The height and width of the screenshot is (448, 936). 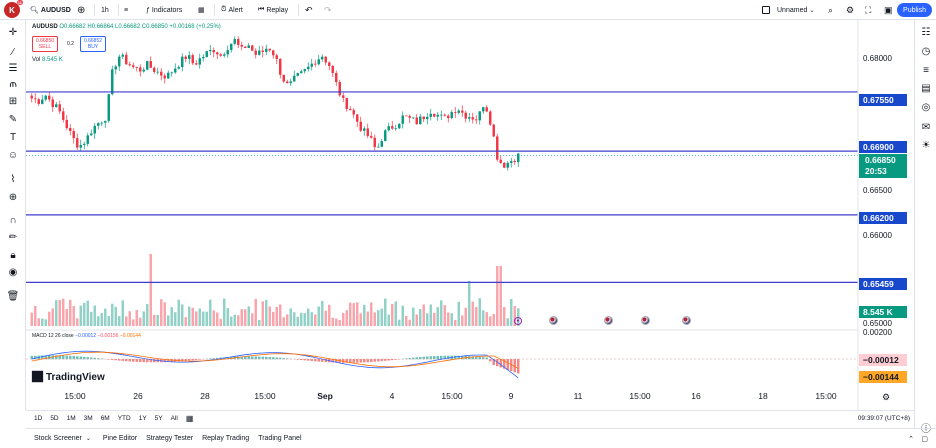 What do you see at coordinates (883, 100) in the screenshot?
I see `line-price-tag: 0.67550` at bounding box center [883, 100].